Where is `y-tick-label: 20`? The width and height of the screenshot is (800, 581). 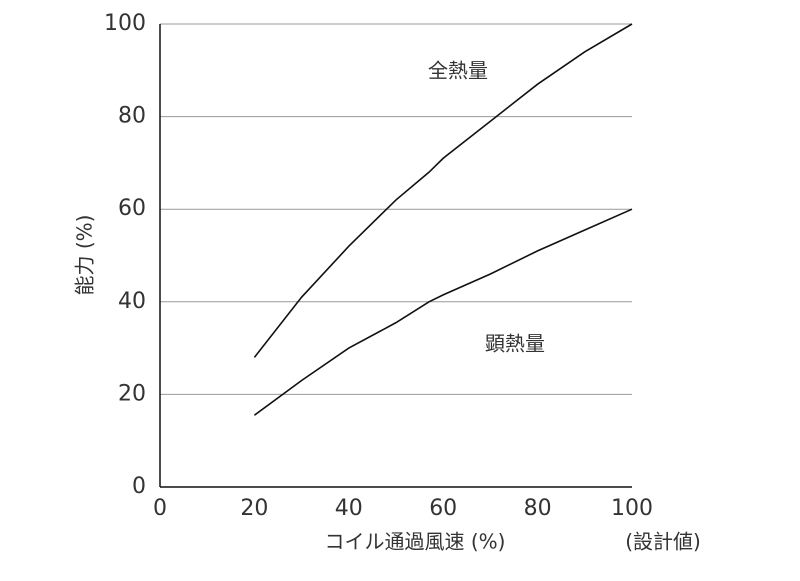 y-tick-label: 20 is located at coordinates (132, 393).